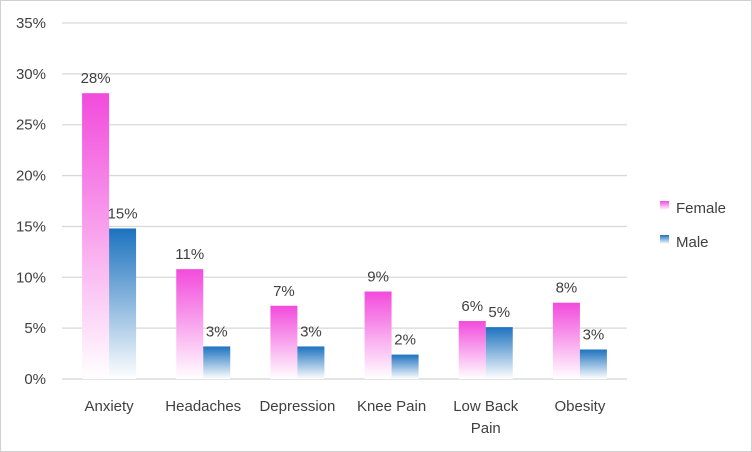  What do you see at coordinates (31, 226) in the screenshot?
I see `y-tick-label: 15%` at bounding box center [31, 226].